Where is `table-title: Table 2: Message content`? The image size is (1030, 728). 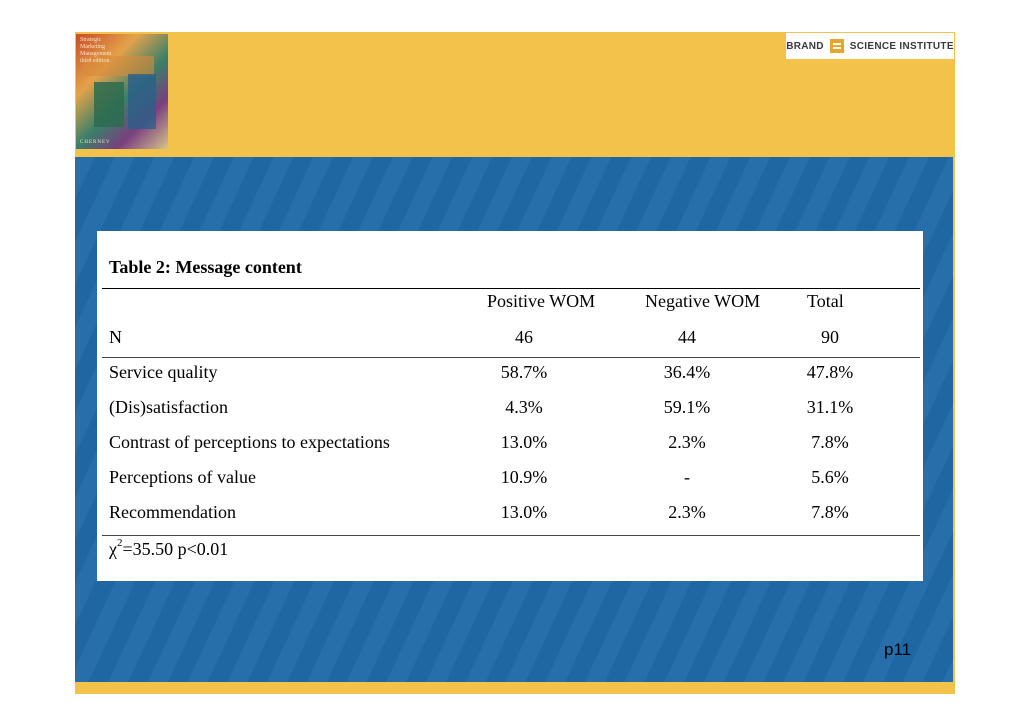
table-title: Table 2: Message content is located at coordinates (205, 267).